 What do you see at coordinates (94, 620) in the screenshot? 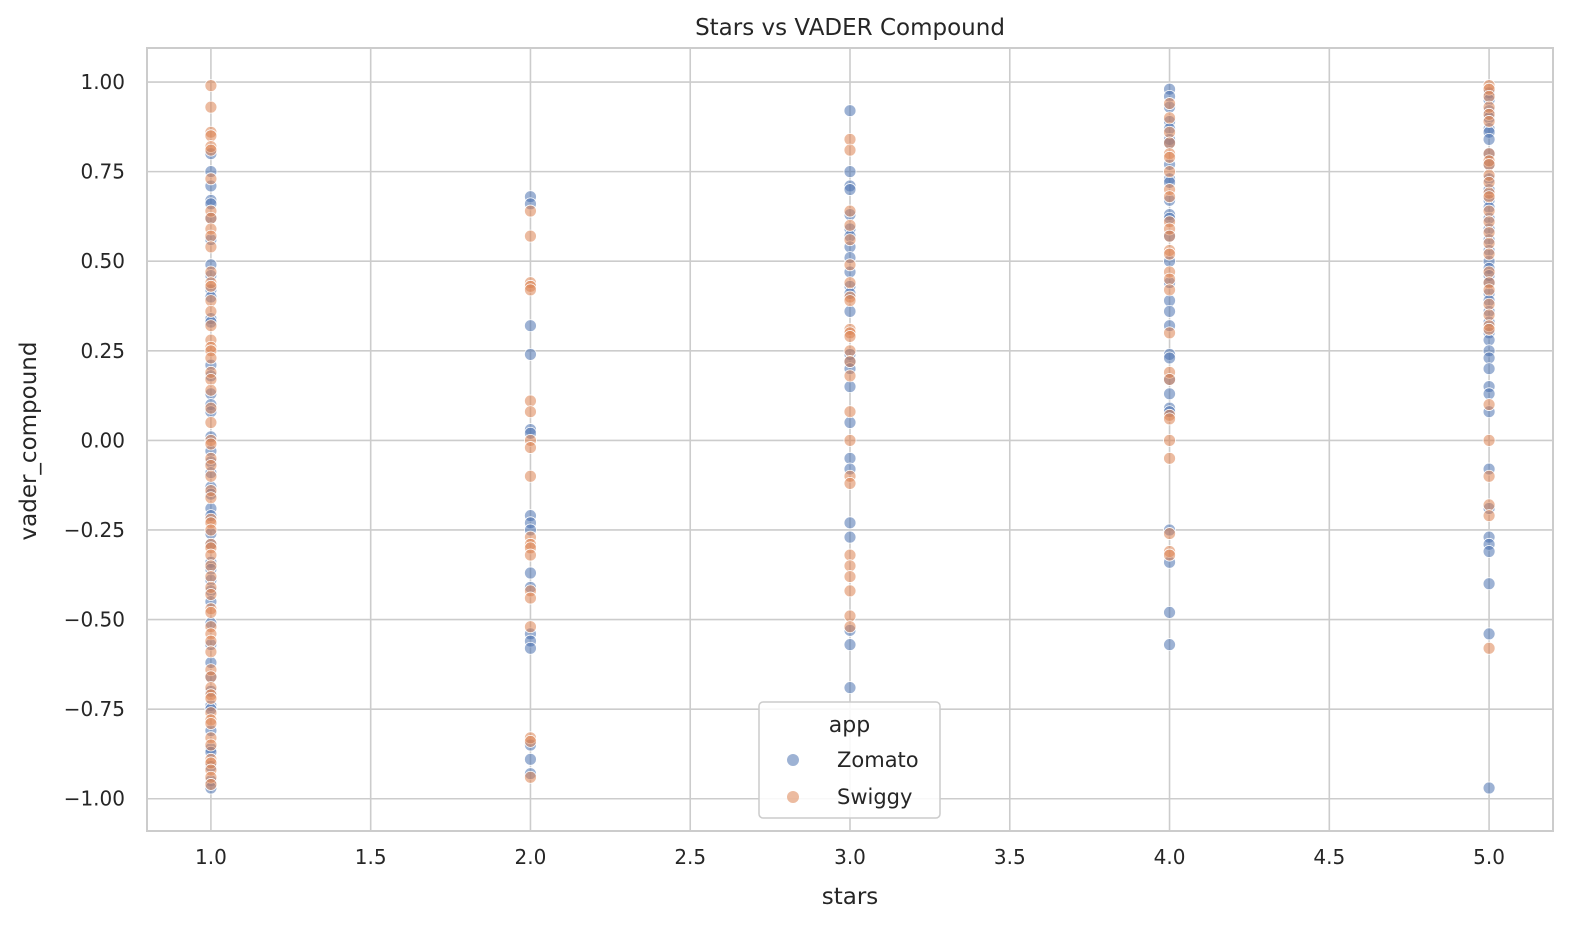
I see `y-tick-label: −0.50` at bounding box center [94, 620].